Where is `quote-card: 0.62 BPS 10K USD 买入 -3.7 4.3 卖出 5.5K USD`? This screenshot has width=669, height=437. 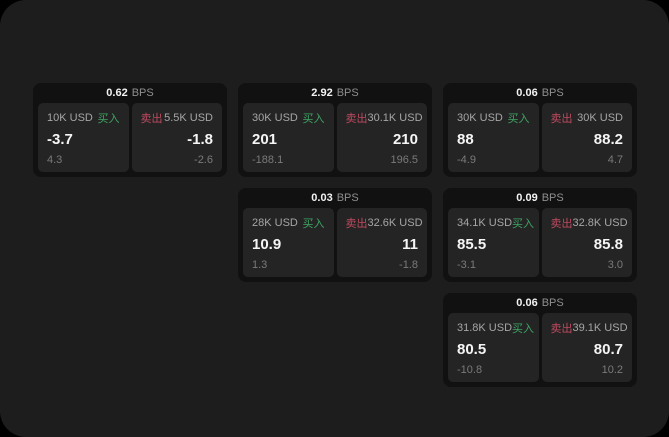
quote-card: 0.62 BPS 10K USD 买入 -3.7 4.3 卖出 5.5K USD is located at coordinates (130, 130).